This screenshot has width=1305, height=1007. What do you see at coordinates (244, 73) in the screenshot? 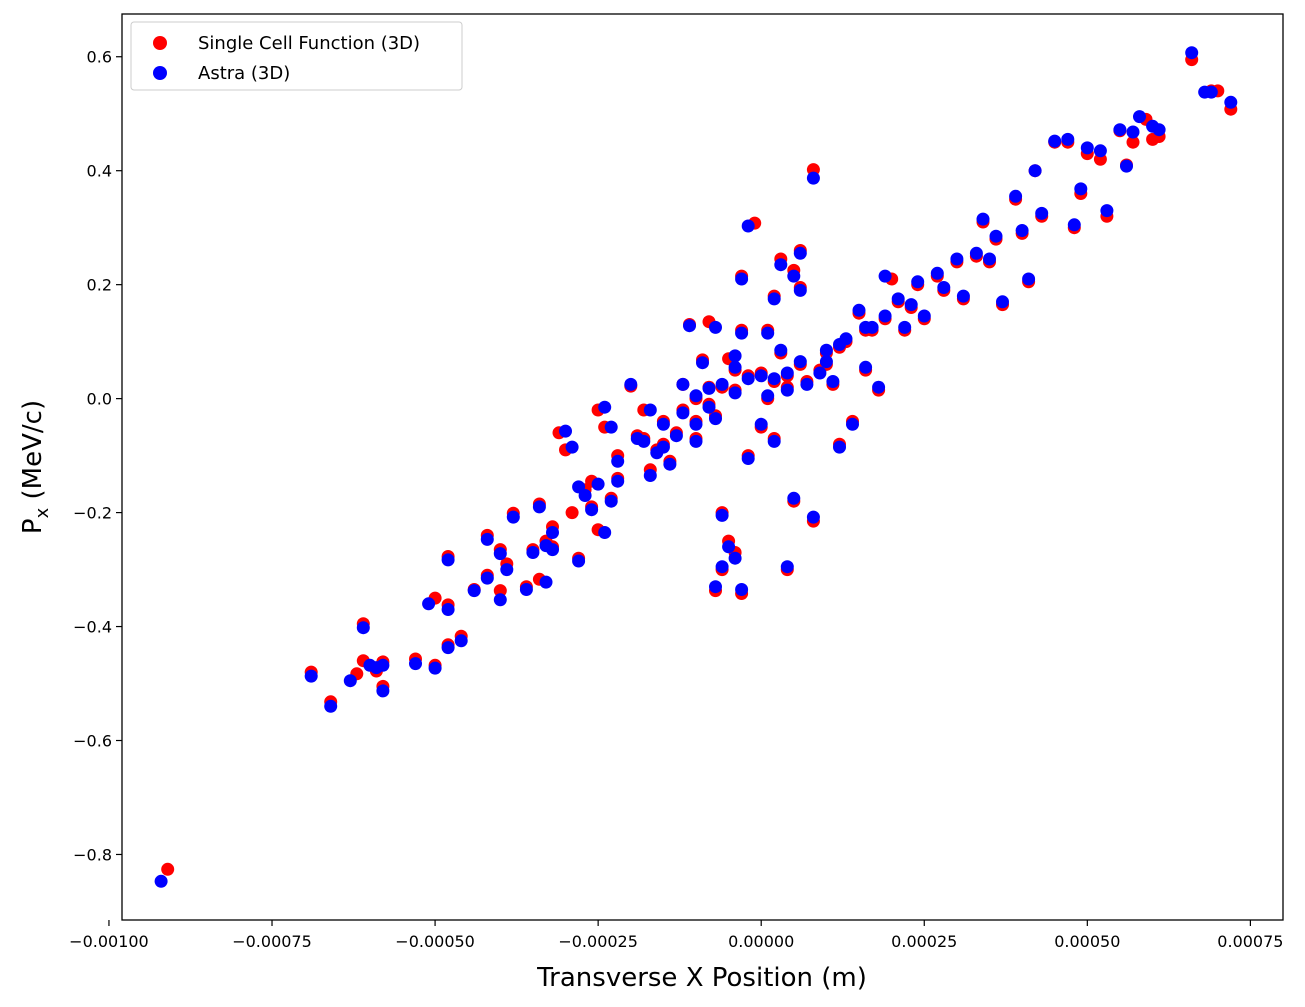
I see `legend-label-astra: Astra (3D)` at bounding box center [244, 73].